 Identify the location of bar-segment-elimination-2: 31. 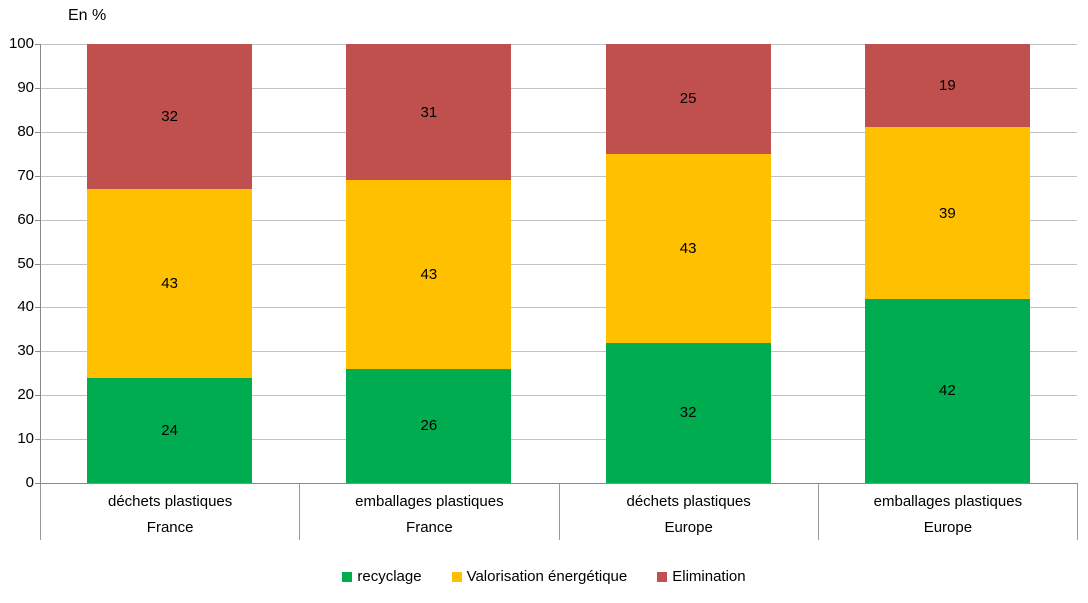
(429, 112).